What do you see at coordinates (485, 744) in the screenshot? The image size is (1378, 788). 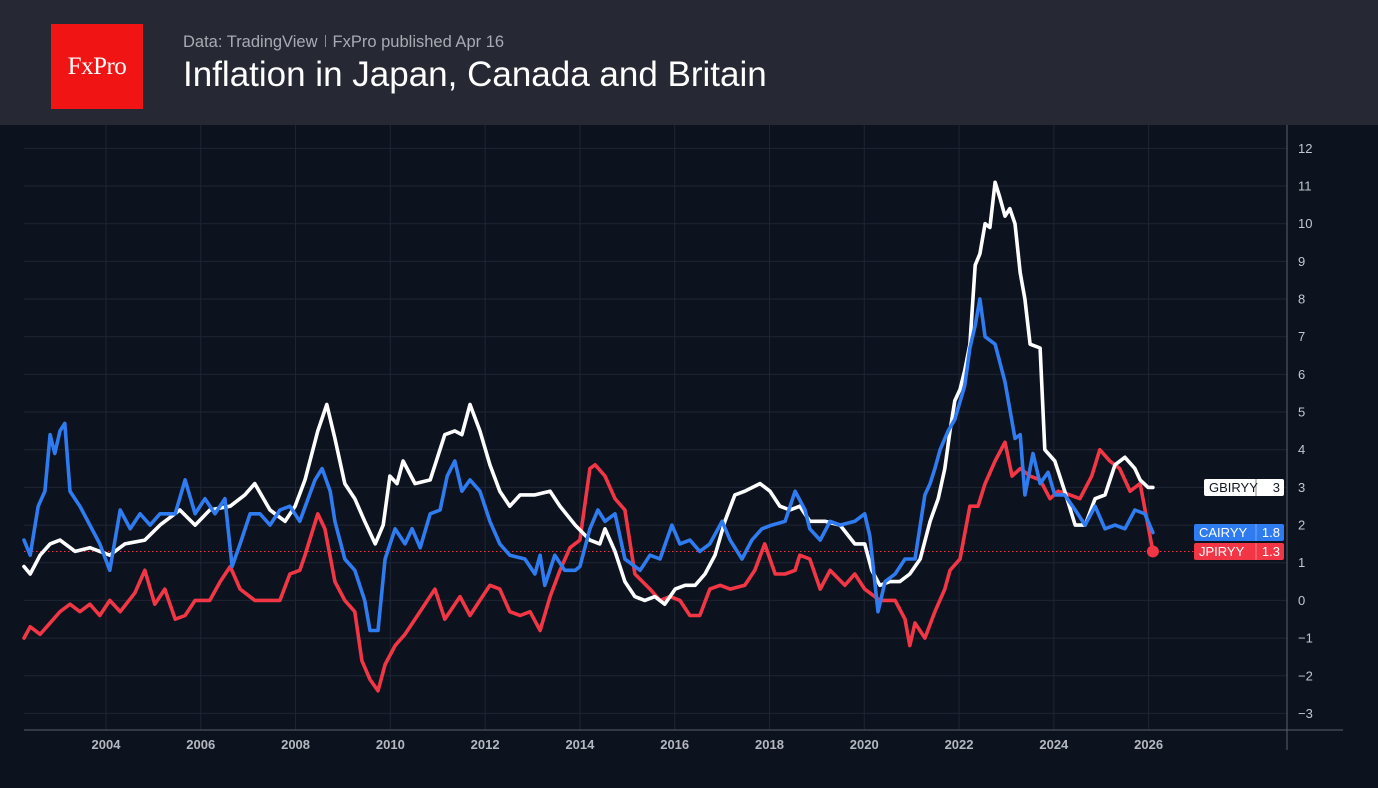 I see `x-tick-label: 2012` at bounding box center [485, 744].